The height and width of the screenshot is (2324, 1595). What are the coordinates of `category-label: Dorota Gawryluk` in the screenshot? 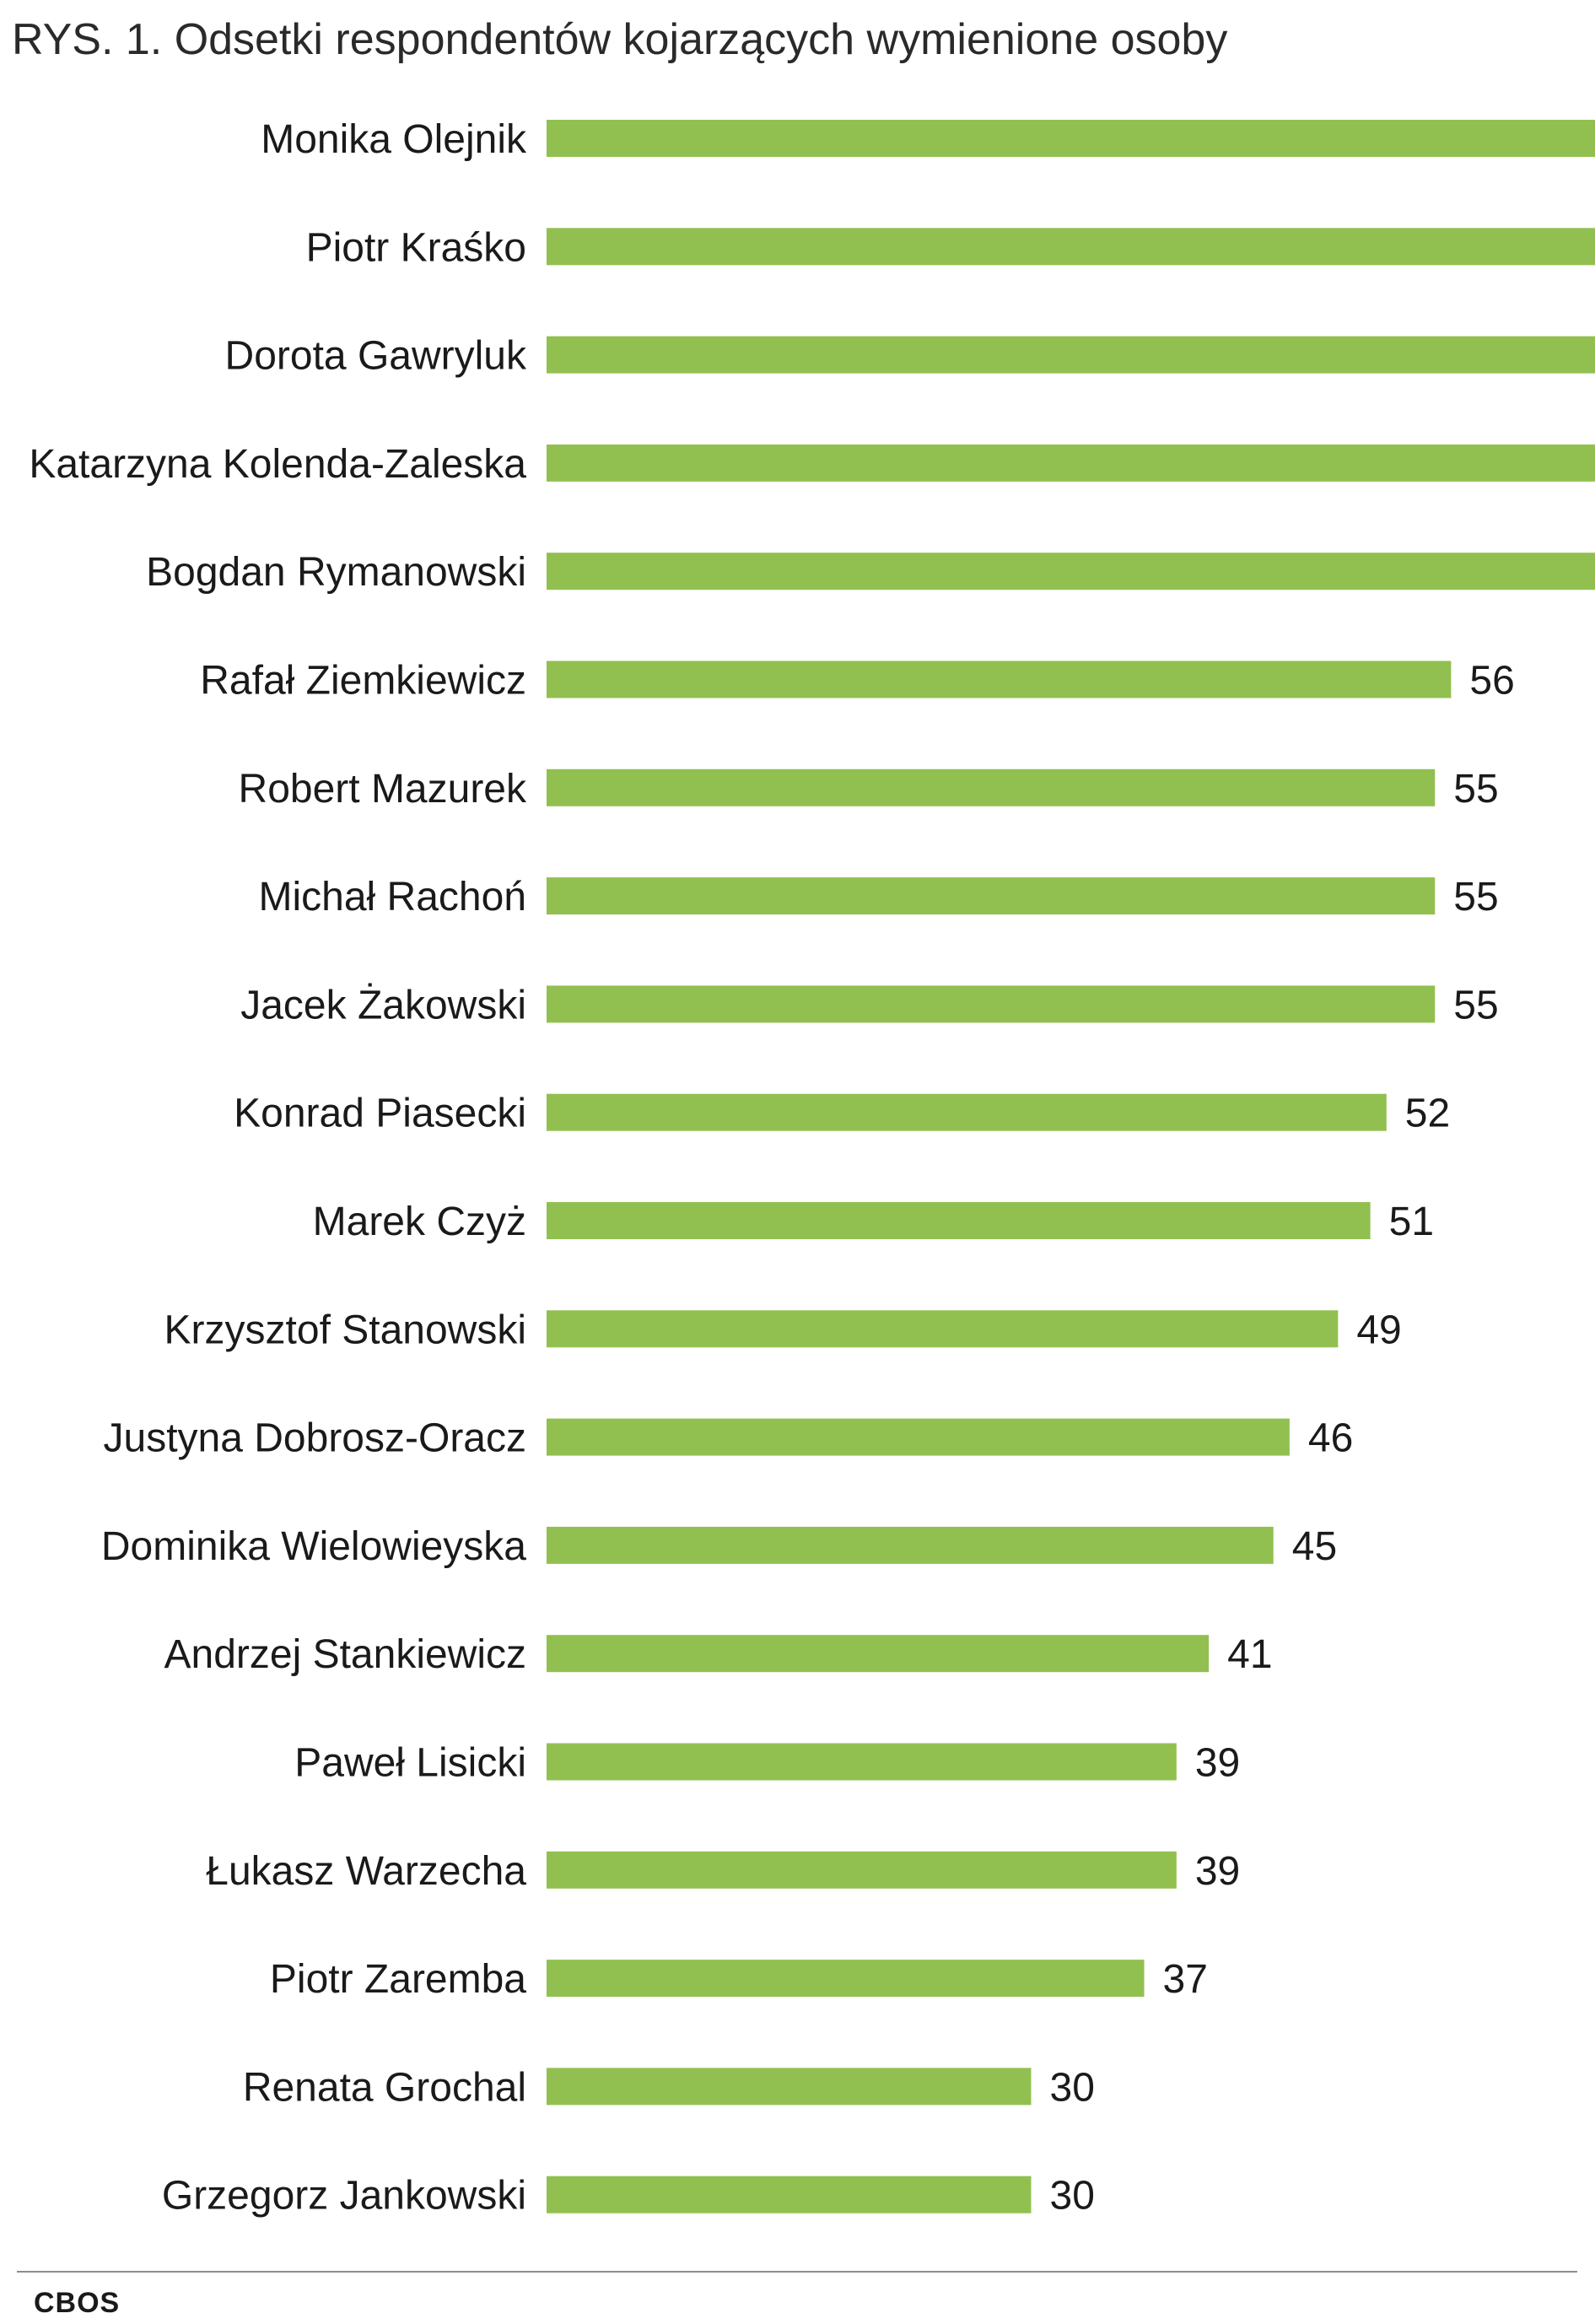 It's located at (376, 356).